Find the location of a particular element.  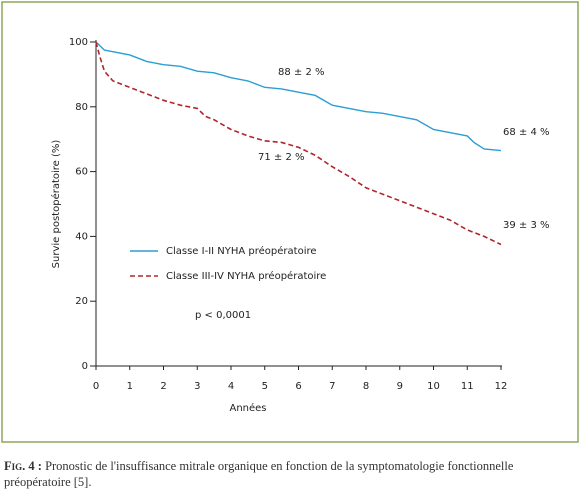

x-tick-label: 8 is located at coordinates (366, 386).